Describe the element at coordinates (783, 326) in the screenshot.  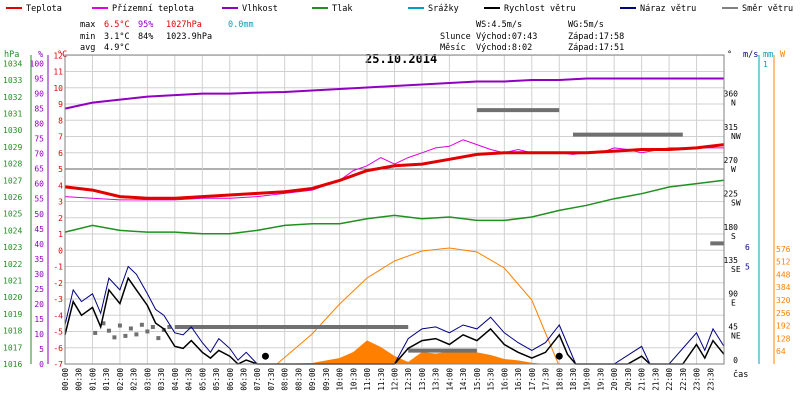
I see `tick-label-w: 192` at that location.